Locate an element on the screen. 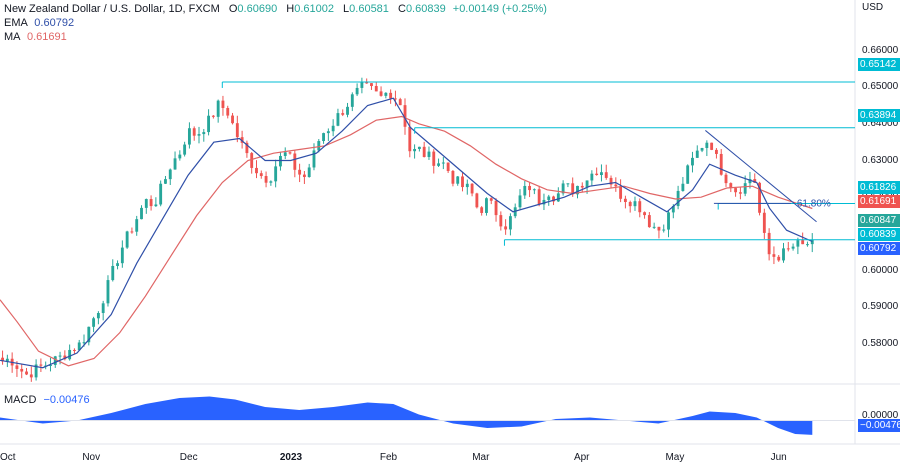 Image resolution: width=900 pixels, height=467 pixels. macd-value-tag: −0.00476 is located at coordinates (879, 425).